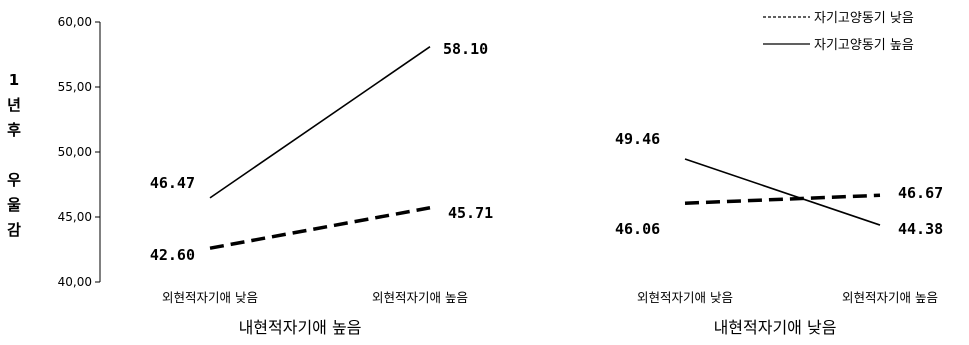 This screenshot has width=969, height=345. I want to click on y-axis: 40,00 45,00 50,00 55,00 60,00, so click(79, 152).